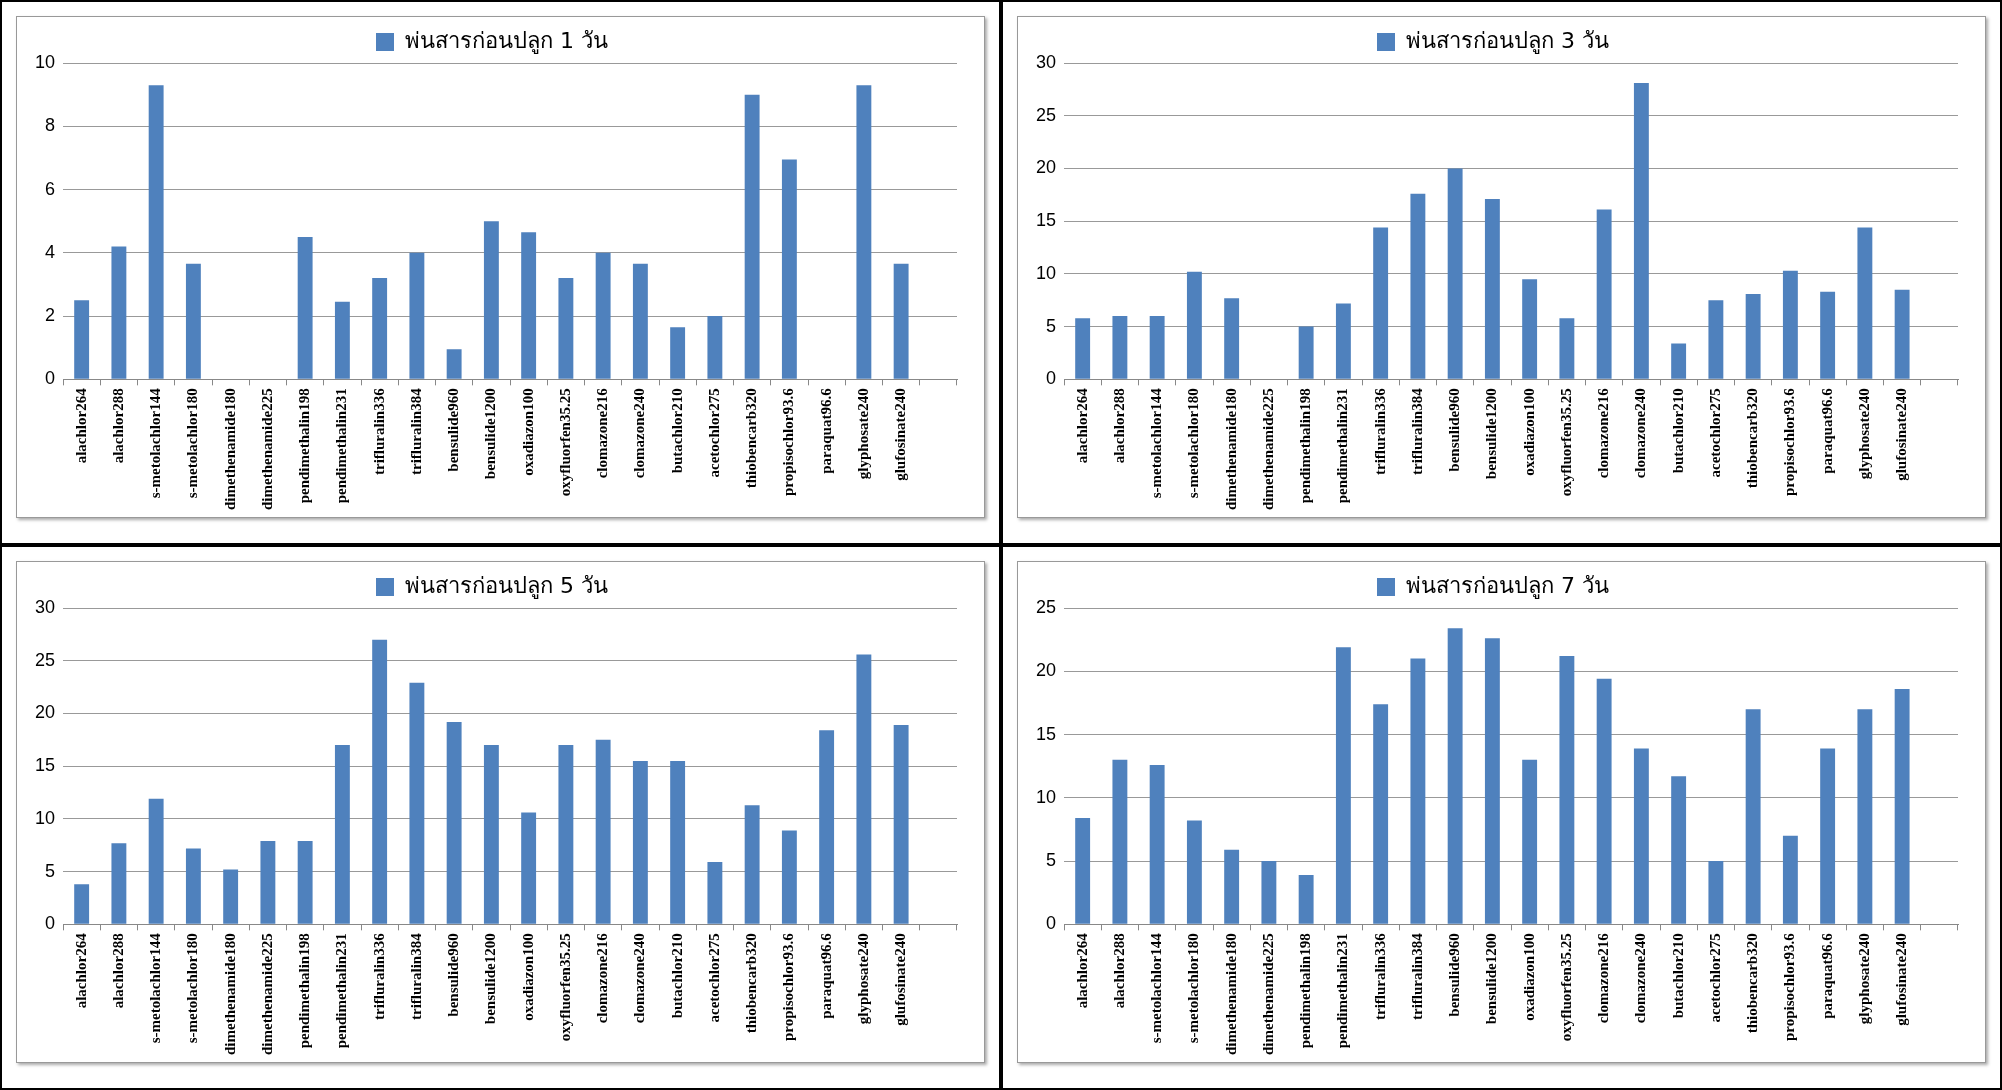  Describe the element at coordinates (50, 125) in the screenshot. I see `y-tick-label: 8` at that location.